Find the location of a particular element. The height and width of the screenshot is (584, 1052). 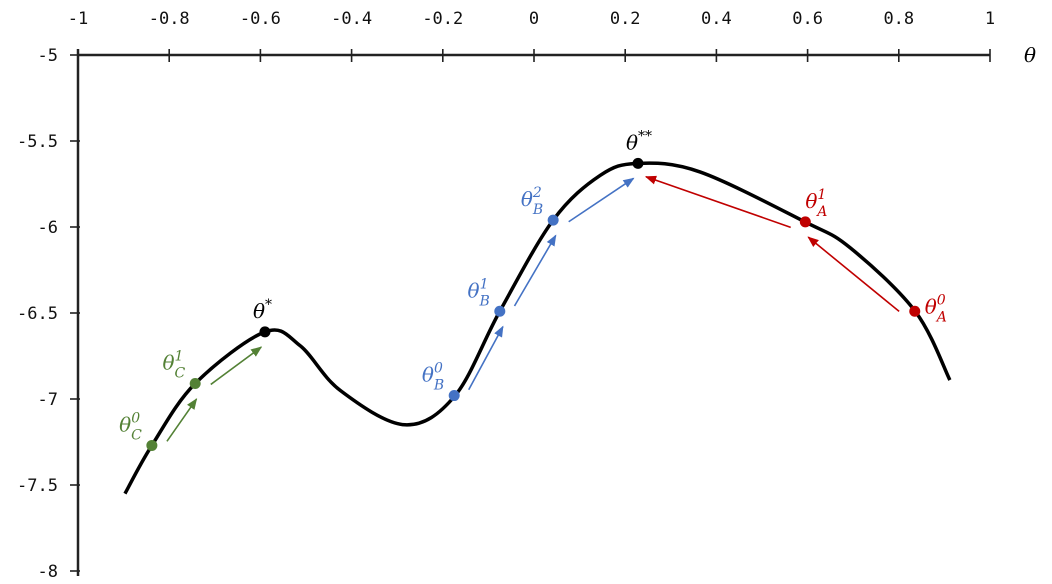

x-tick-label: -1 is located at coordinates (78, 19).